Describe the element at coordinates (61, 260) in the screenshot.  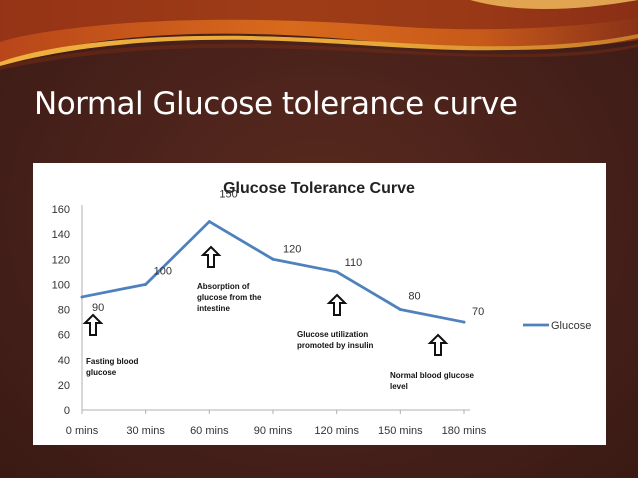
I see `y-tick-label: 120` at that location.